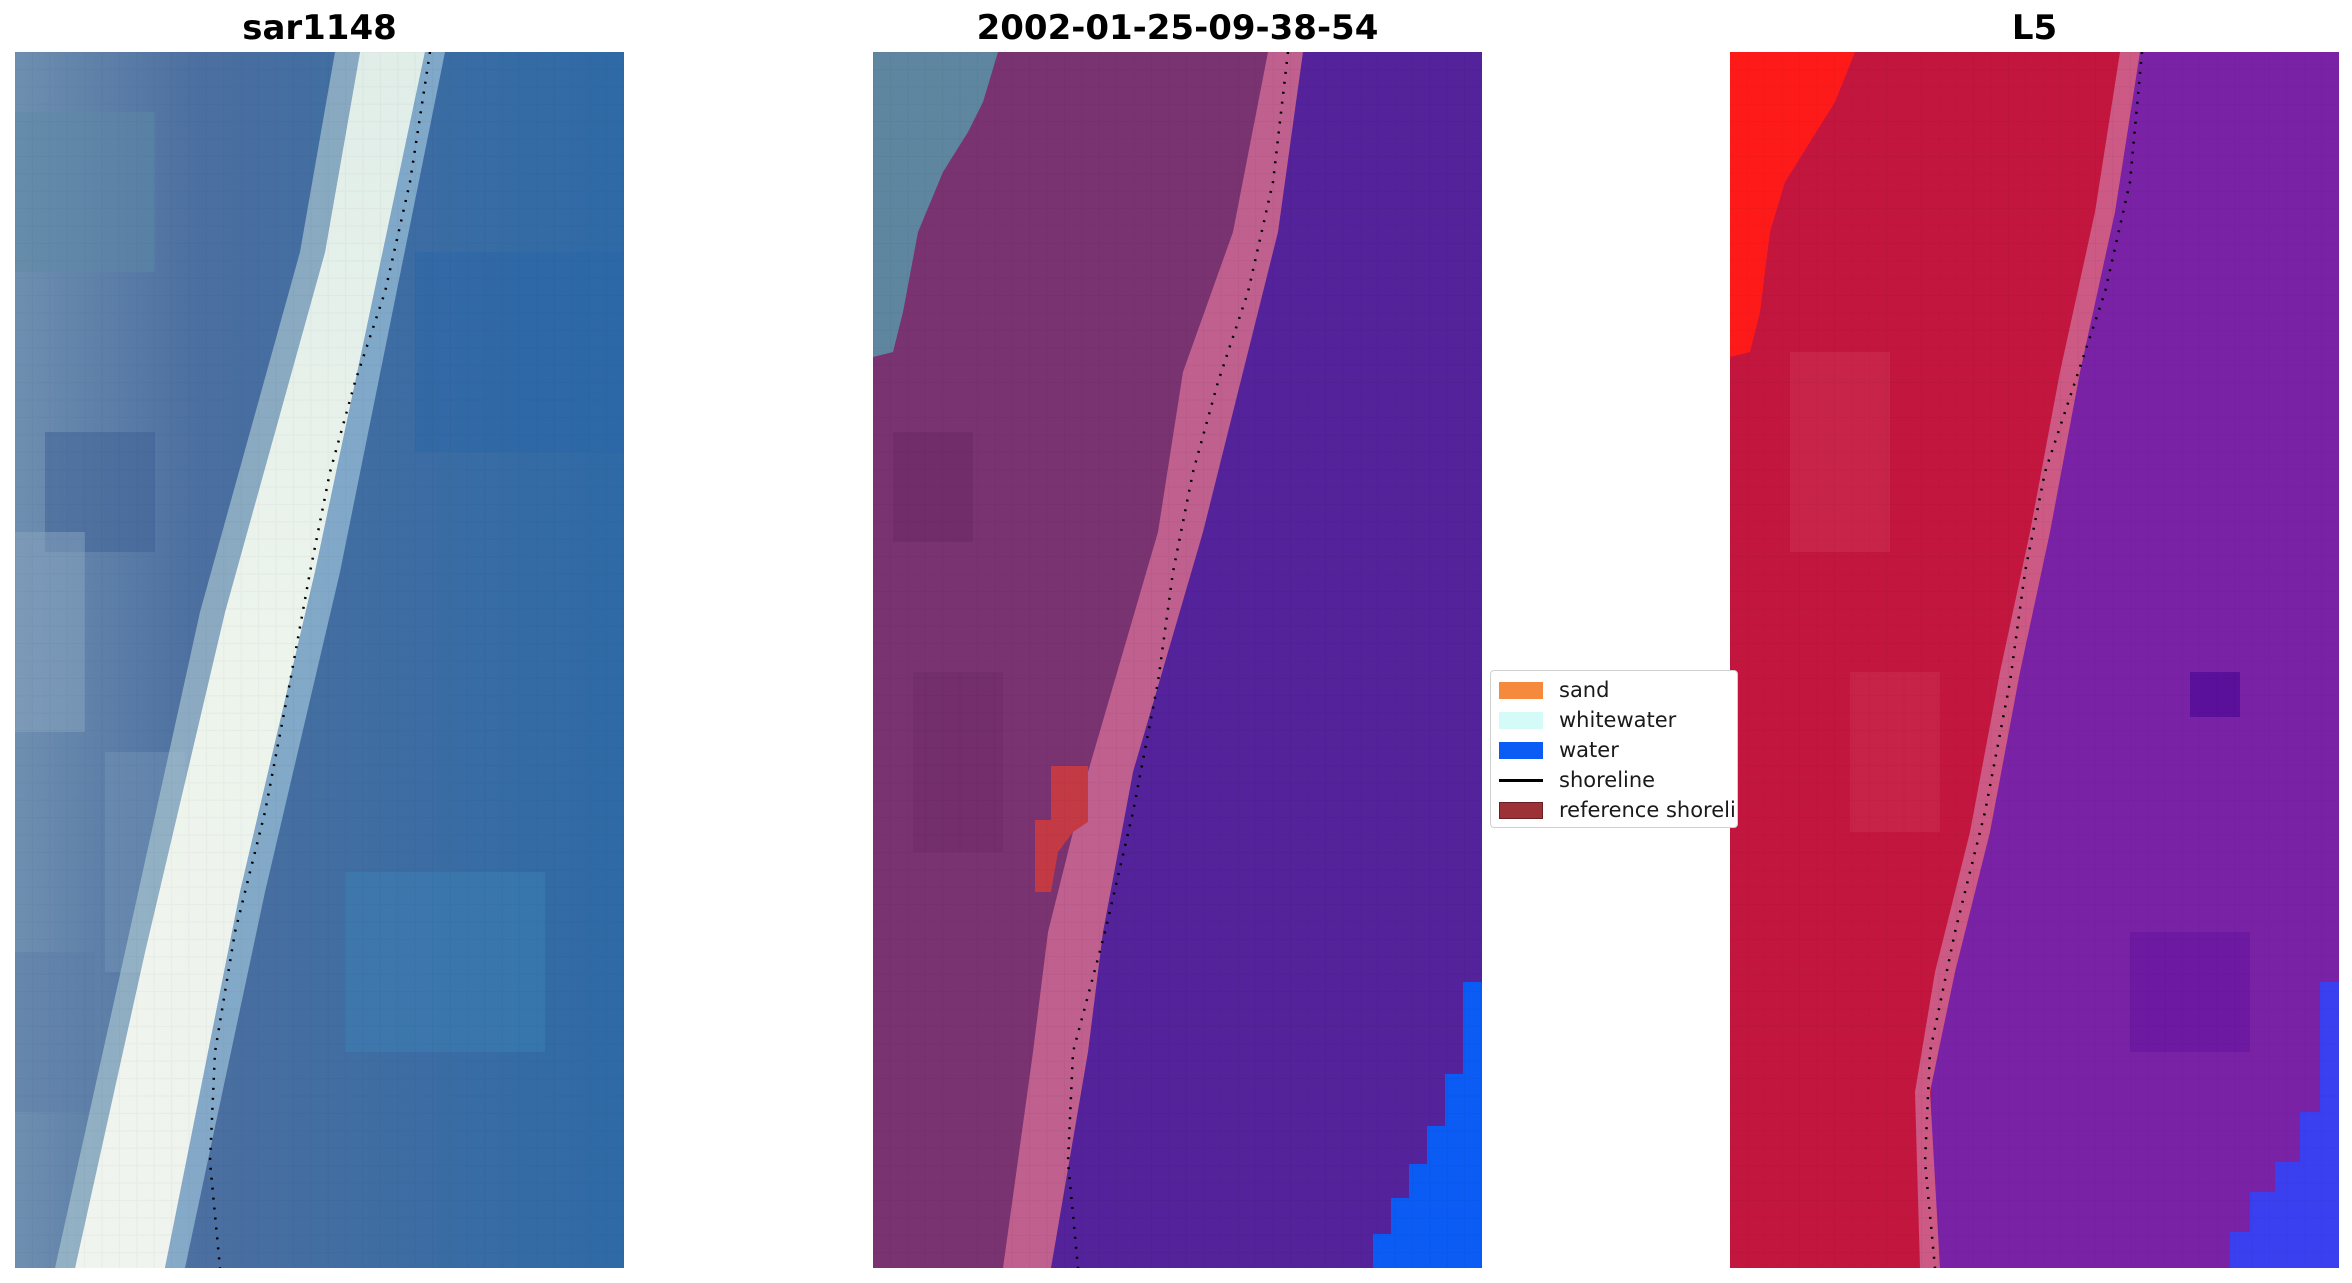 The height and width of the screenshot is (1283, 2352). I want to click on legend-item-reference-shoreline: reference shoreline, so click(1618, 810).